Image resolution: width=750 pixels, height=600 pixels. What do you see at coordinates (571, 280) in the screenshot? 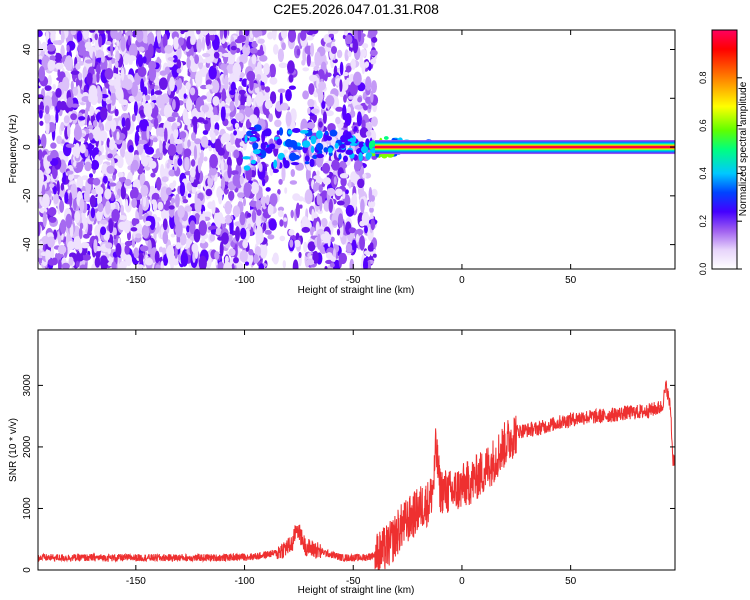
I see `x-tick-label: 50` at bounding box center [571, 280].